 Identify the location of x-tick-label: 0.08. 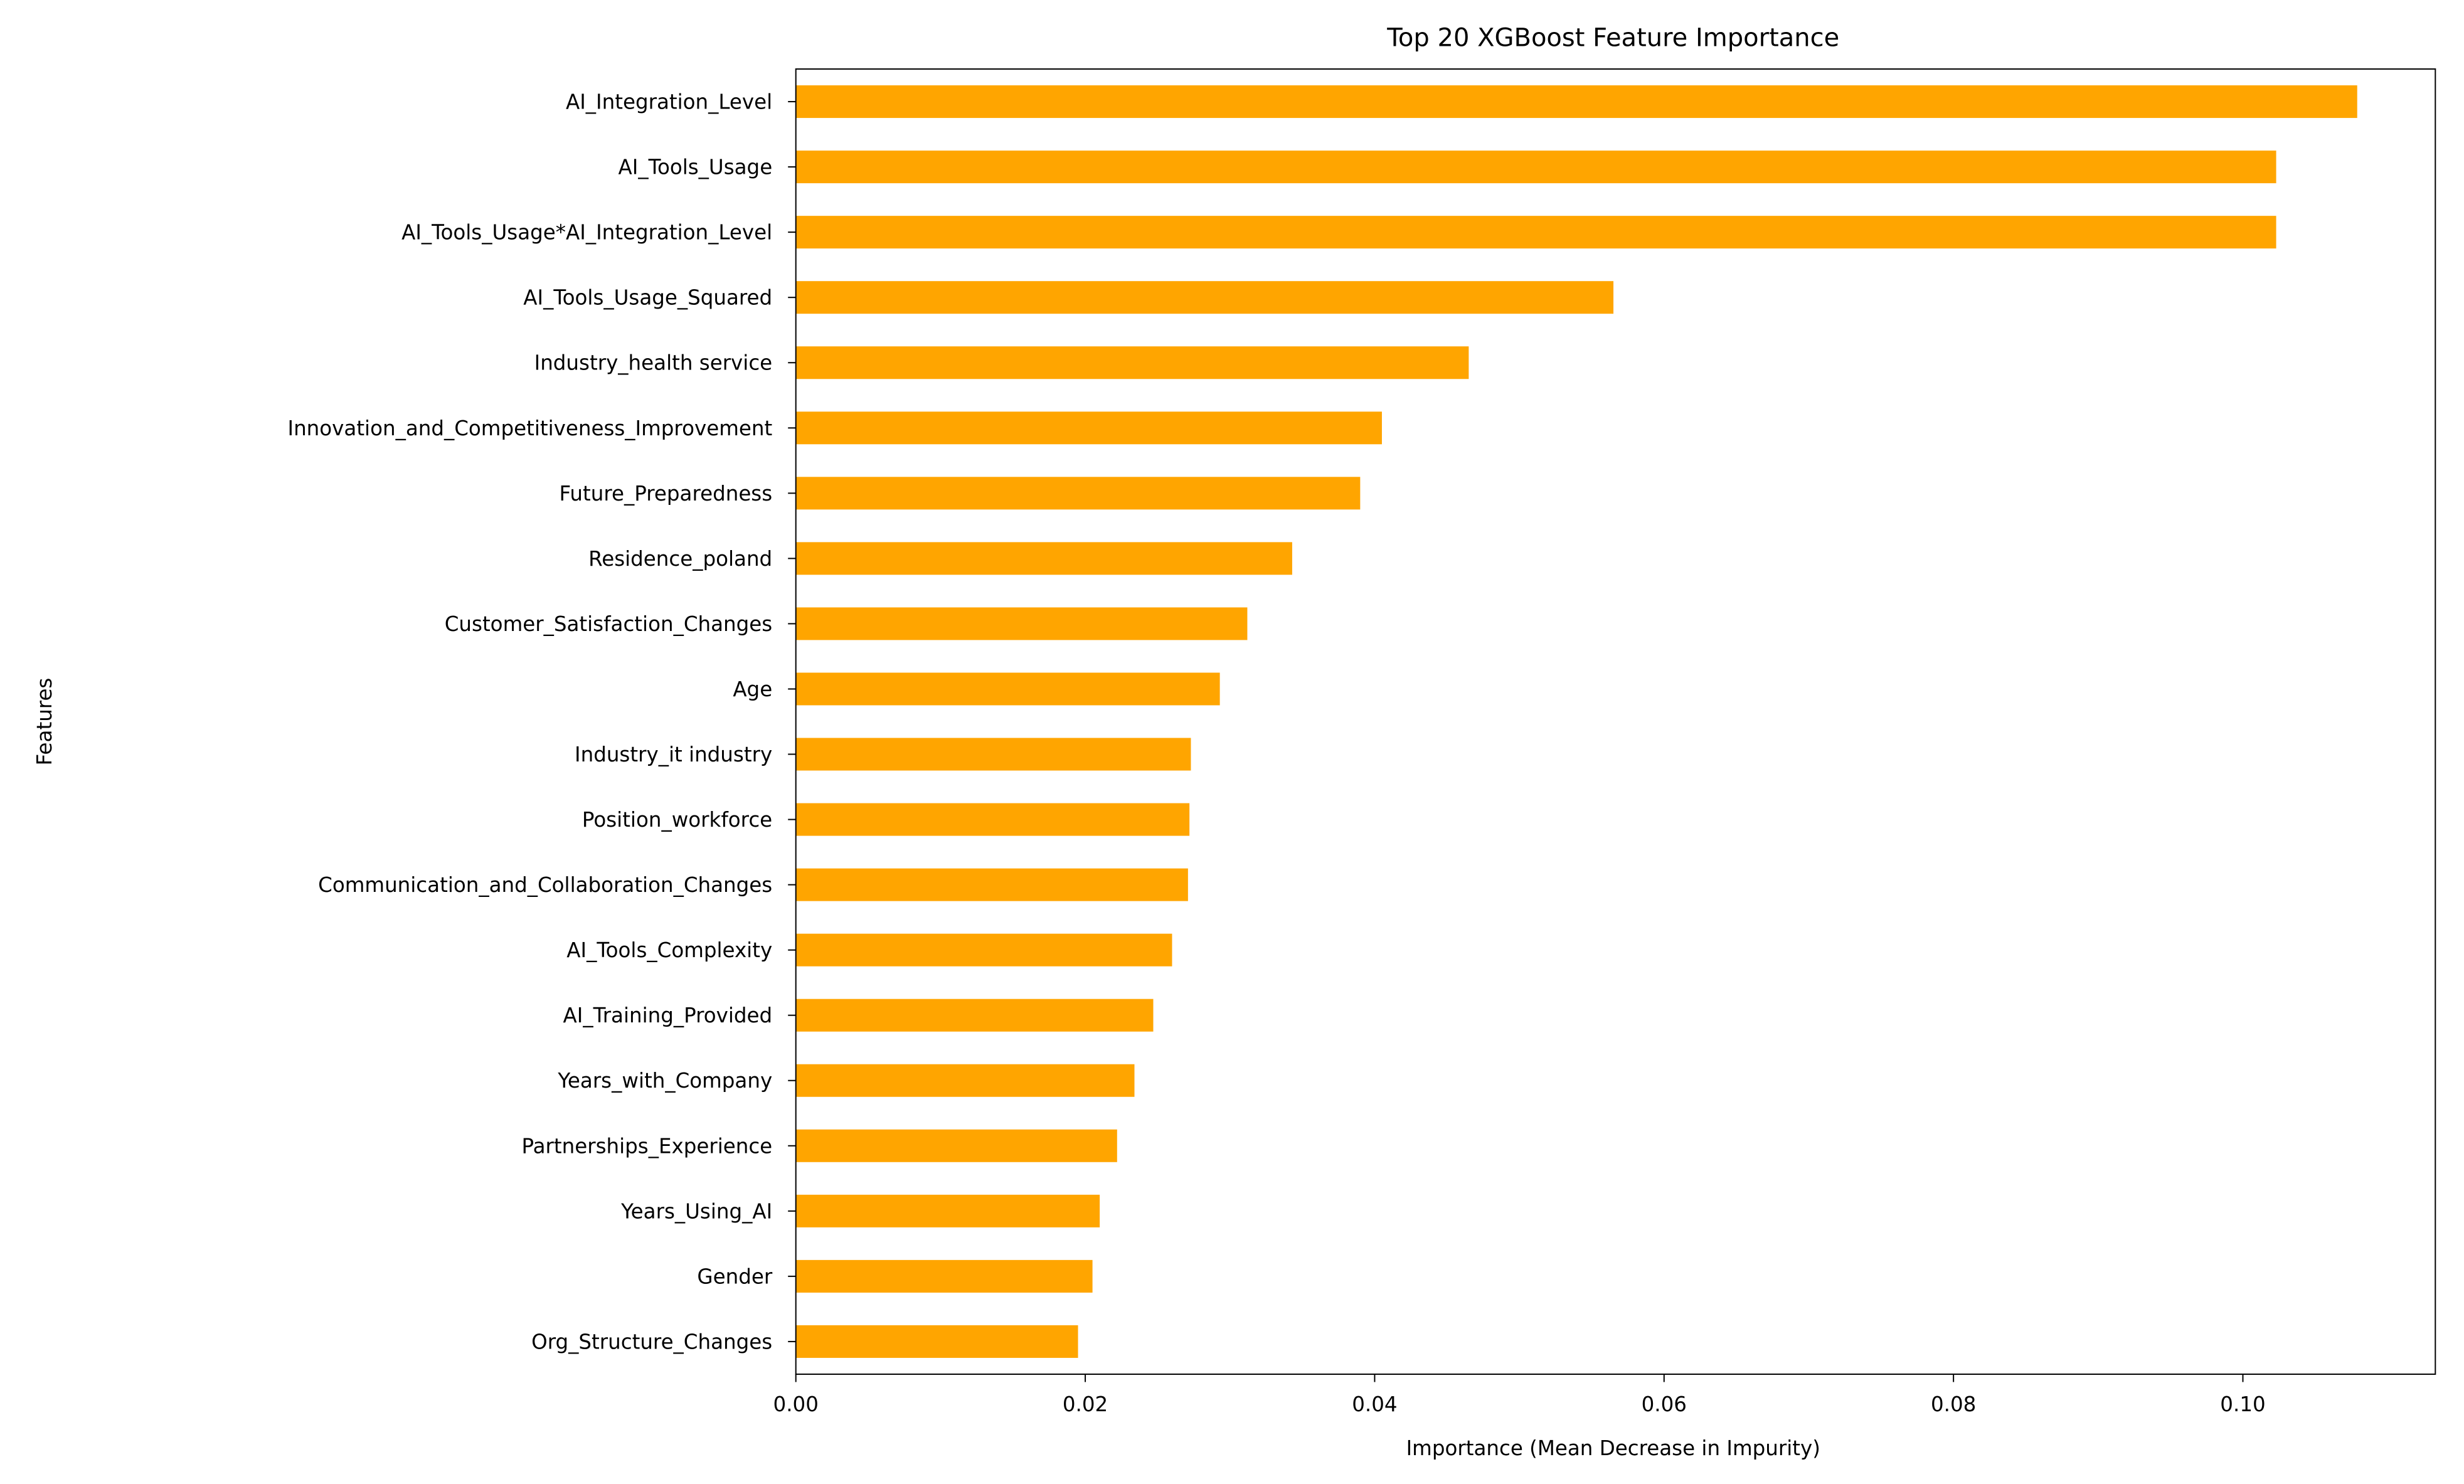
(1953, 1404).